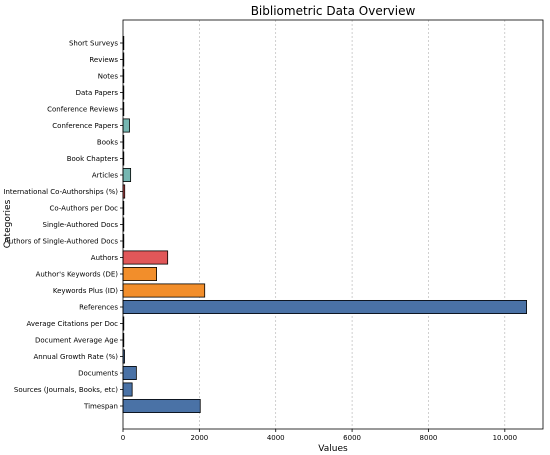  I want to click on y-tick-label: References, so click(98, 308).